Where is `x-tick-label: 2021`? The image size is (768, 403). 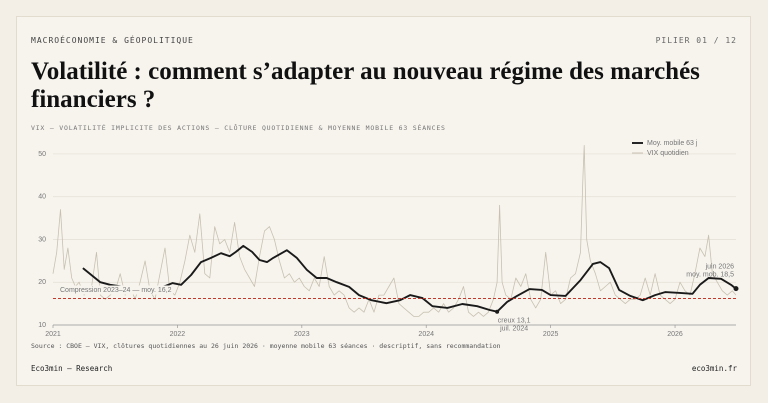 x-tick-label: 2021 is located at coordinates (53, 334).